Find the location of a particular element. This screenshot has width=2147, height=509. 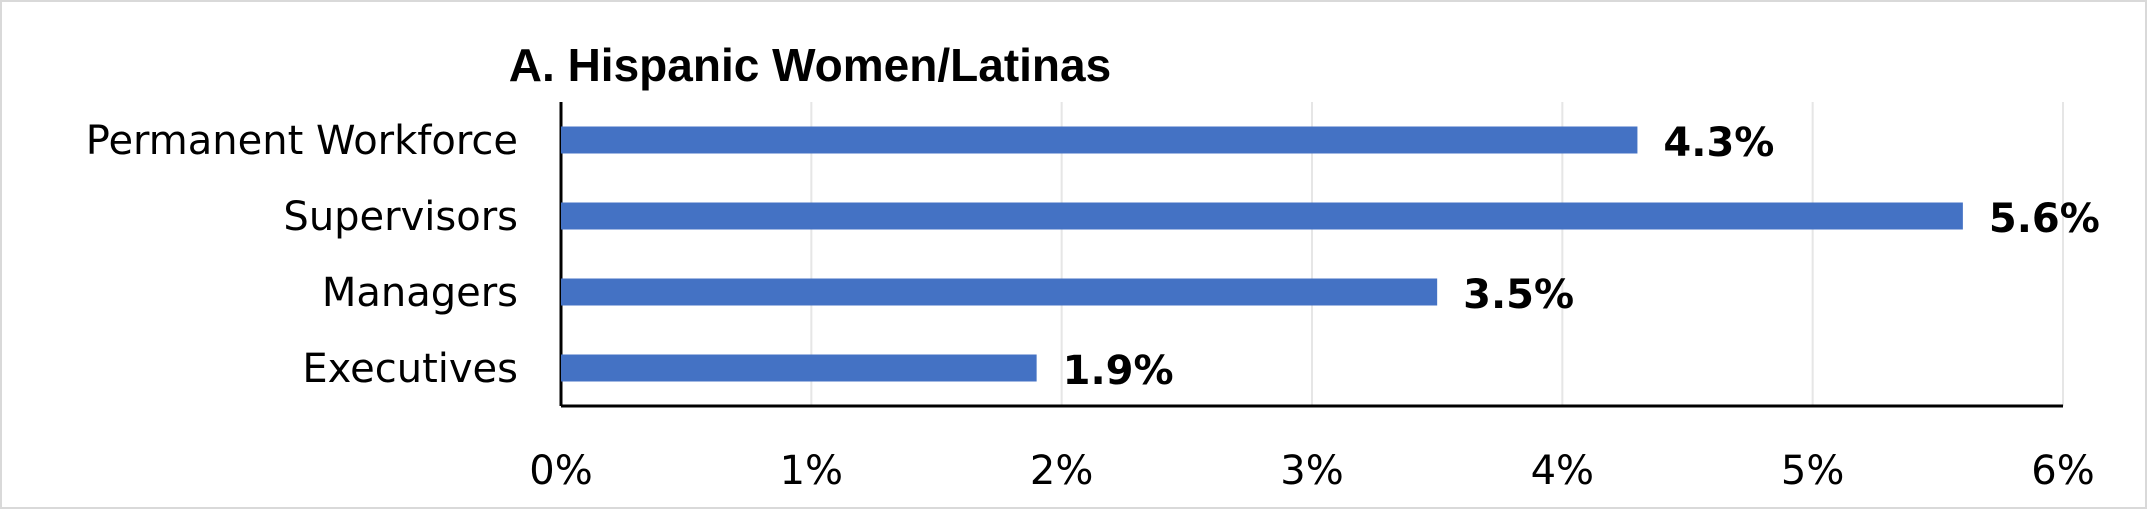

data-label: 3.5% is located at coordinates (1518, 295).